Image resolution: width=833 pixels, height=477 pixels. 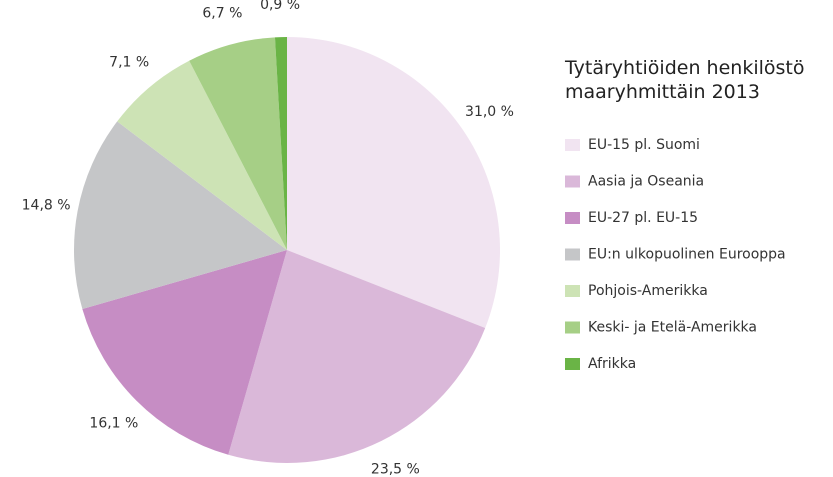 What do you see at coordinates (46, 205) in the screenshot?
I see `data-label: 14,8 %` at bounding box center [46, 205].